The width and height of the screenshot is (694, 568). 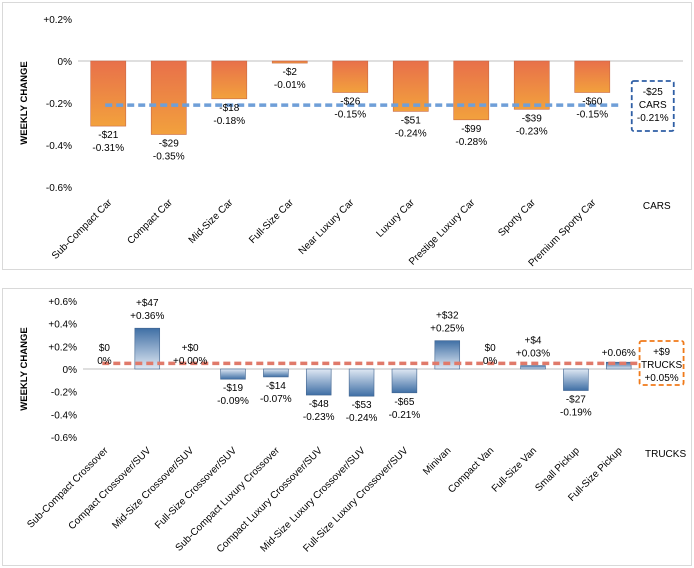 What do you see at coordinates (319, 404) in the screenshot?
I see `data-label-dollar: -$48` at bounding box center [319, 404].